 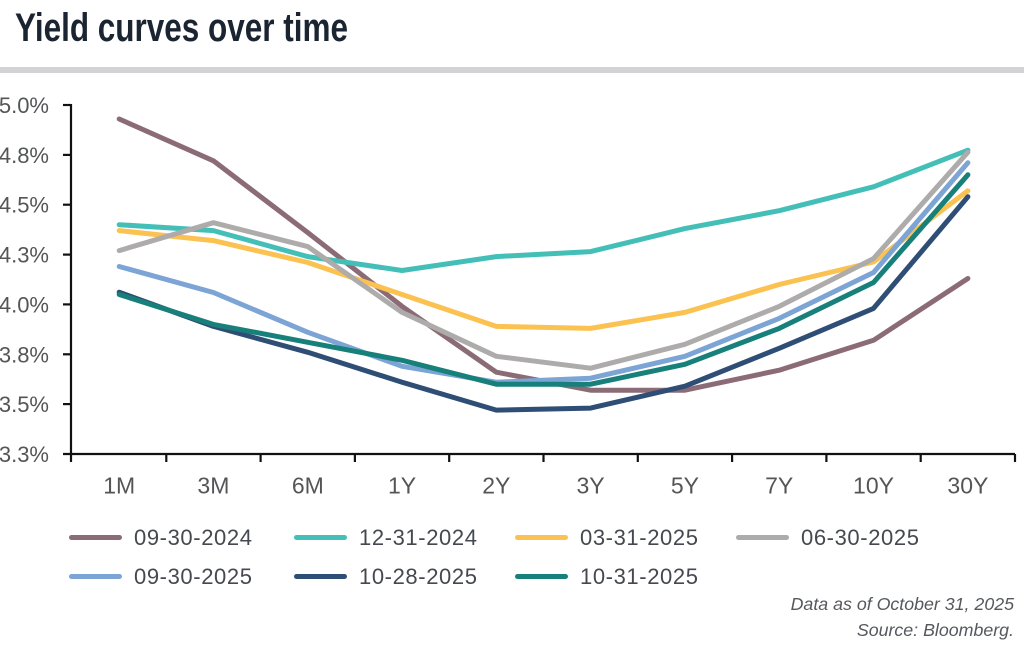 What do you see at coordinates (119, 486) in the screenshot?
I see `svg-text: 1M` at bounding box center [119, 486].